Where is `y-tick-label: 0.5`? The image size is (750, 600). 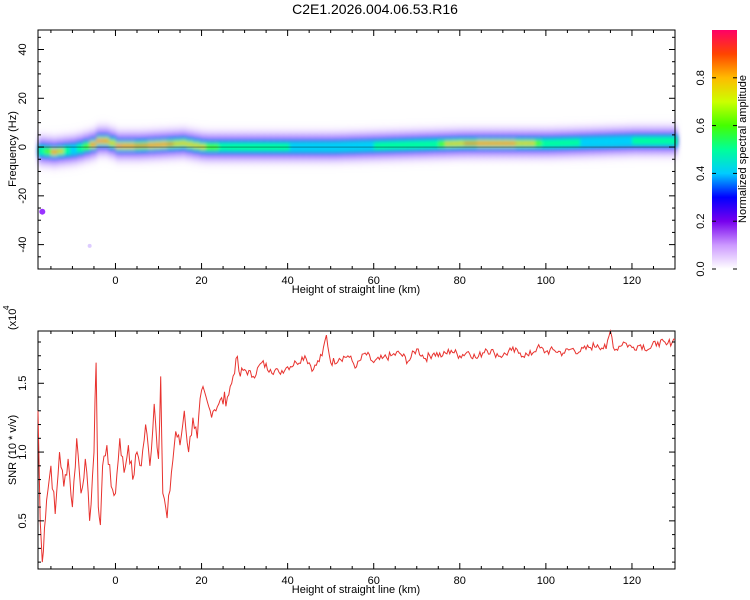 y-tick-label: 0.5 is located at coordinates (23, 520).